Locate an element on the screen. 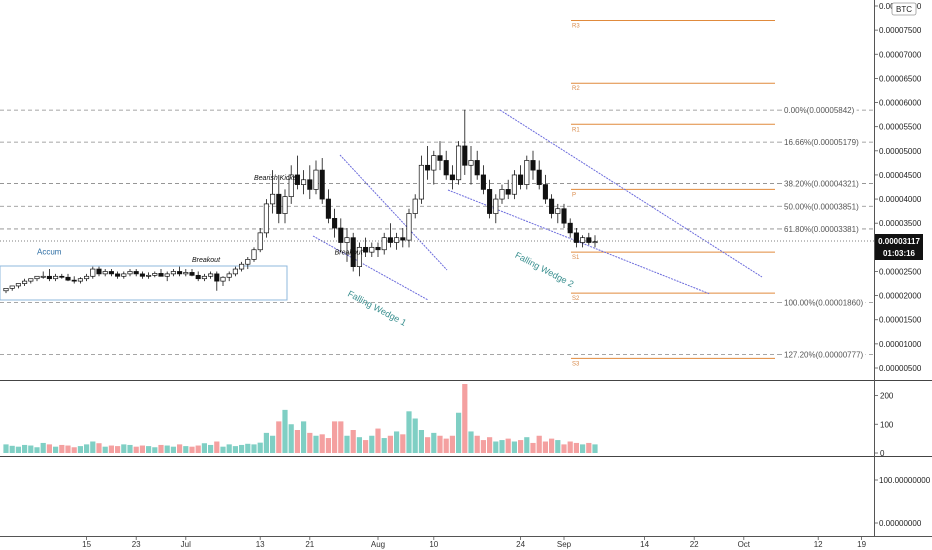  wedge-1-lower is located at coordinates (370, 268).